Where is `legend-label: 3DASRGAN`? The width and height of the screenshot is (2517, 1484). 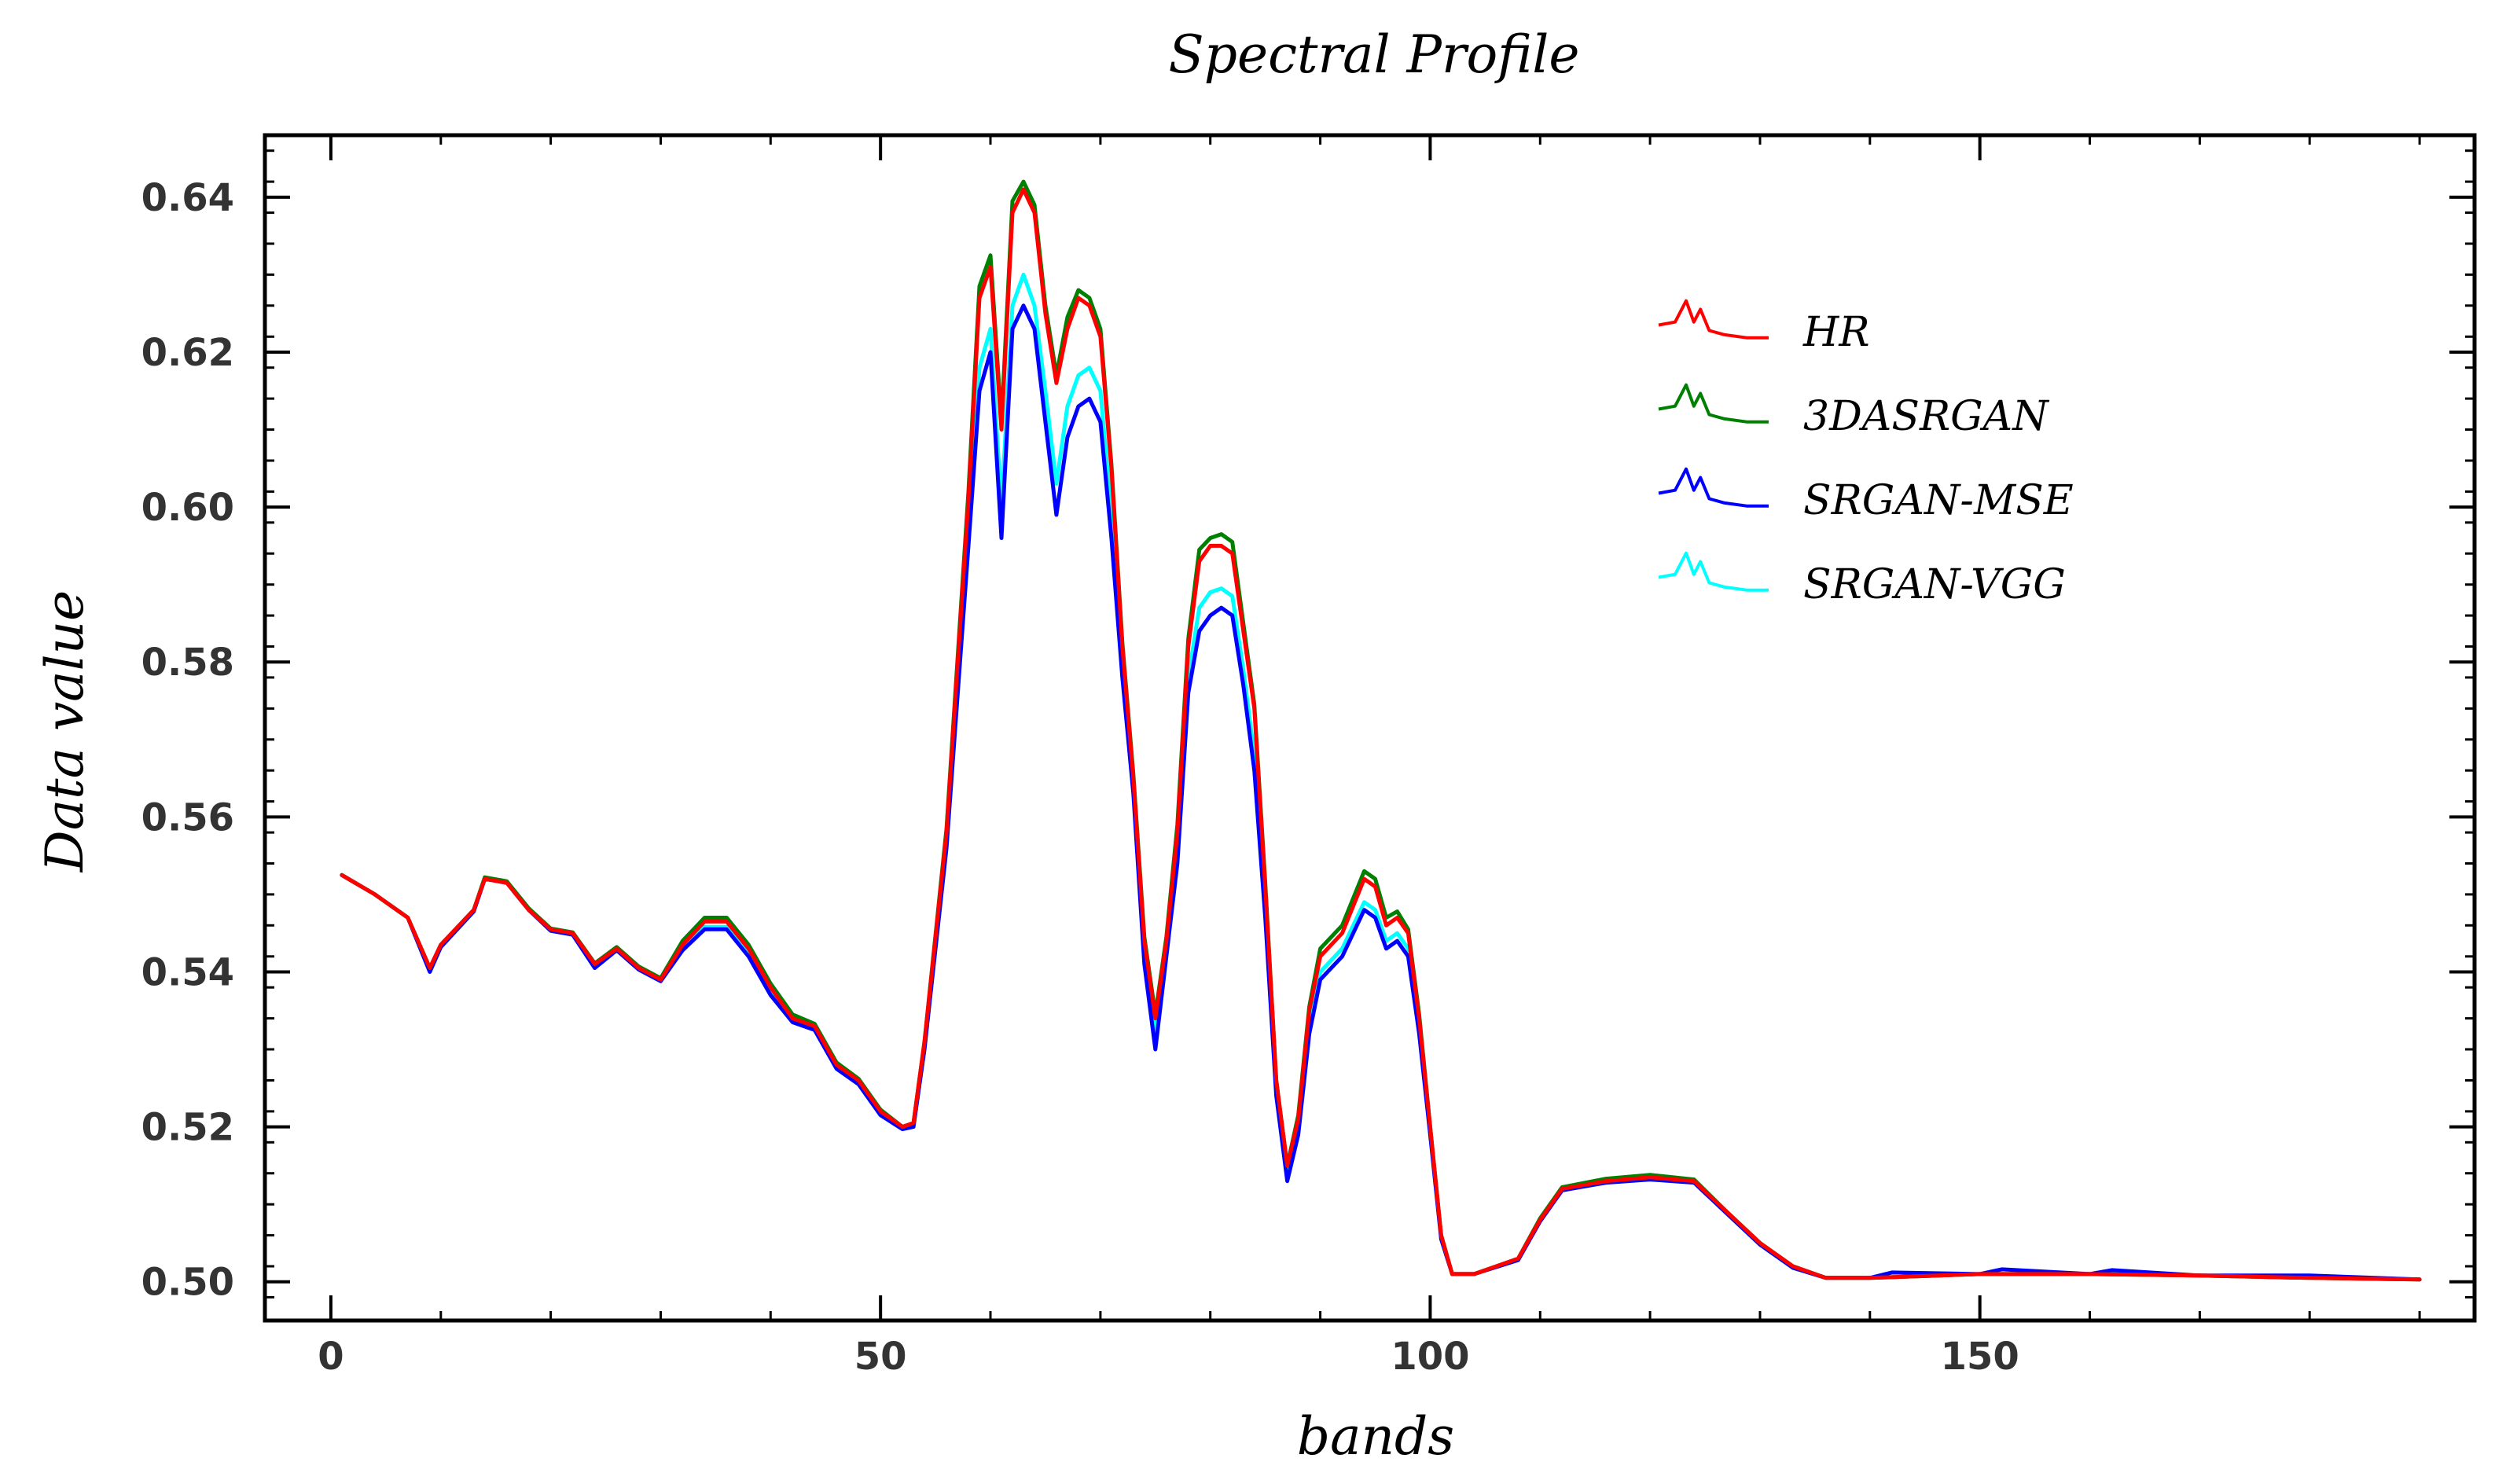
legend-label: 3DASRGAN is located at coordinates (1926, 416).